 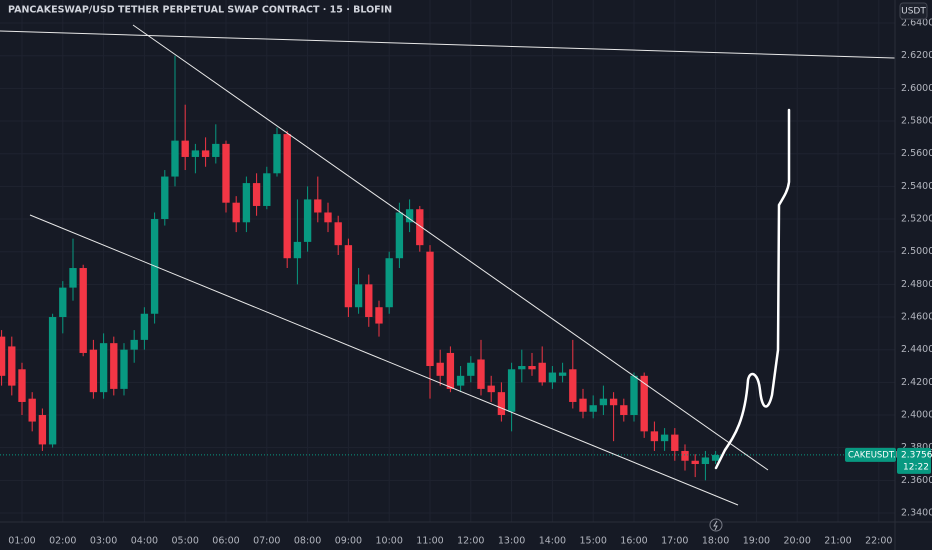 I want to click on x-tick-label: 04:00, so click(x=144, y=541).